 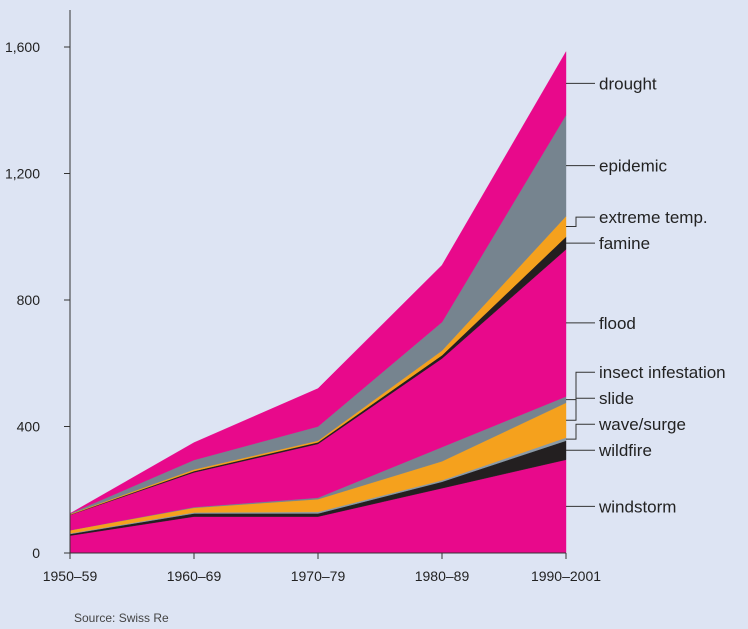 What do you see at coordinates (633, 166) in the screenshot?
I see `series-label-epidemic: epidemic` at bounding box center [633, 166].